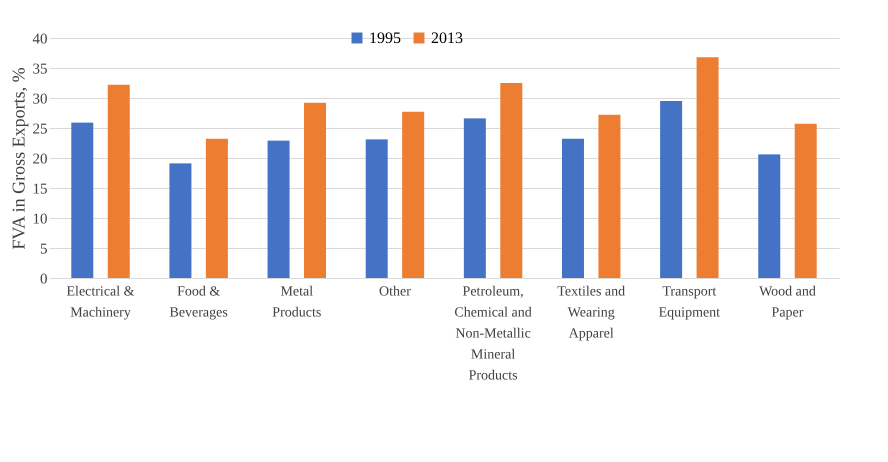  Describe the element at coordinates (44, 280) in the screenshot. I see `y-tick-label: 0` at that location.